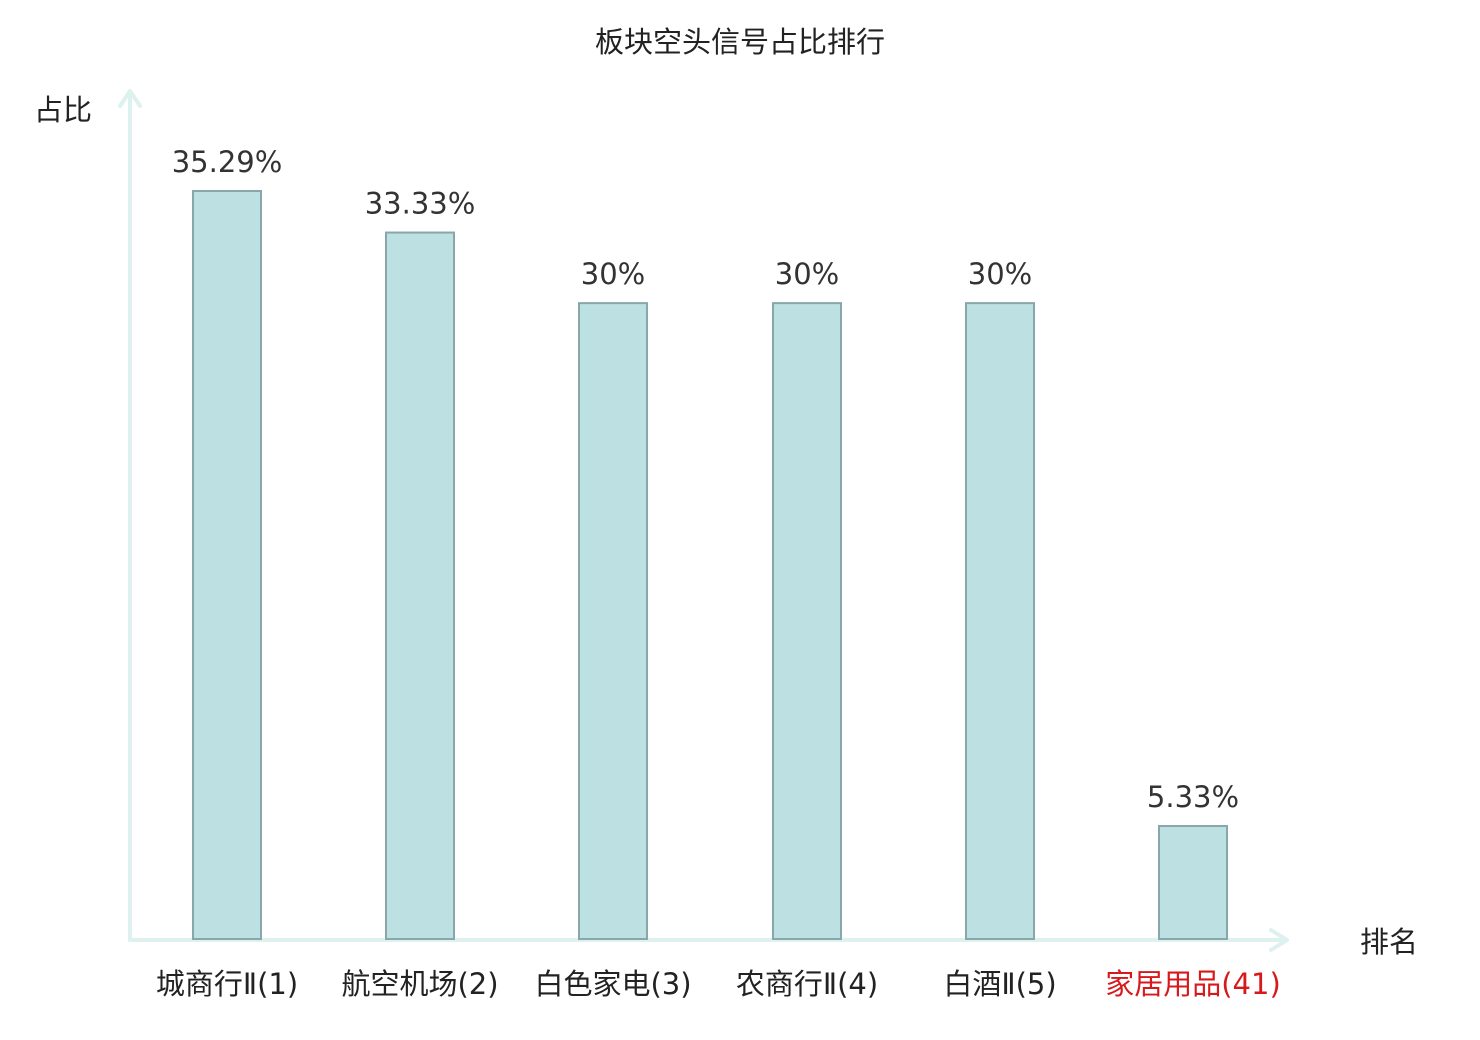  Describe the element at coordinates (227, 984) in the screenshot. I see `category-label: 城商行Ⅱ(1)` at that location.